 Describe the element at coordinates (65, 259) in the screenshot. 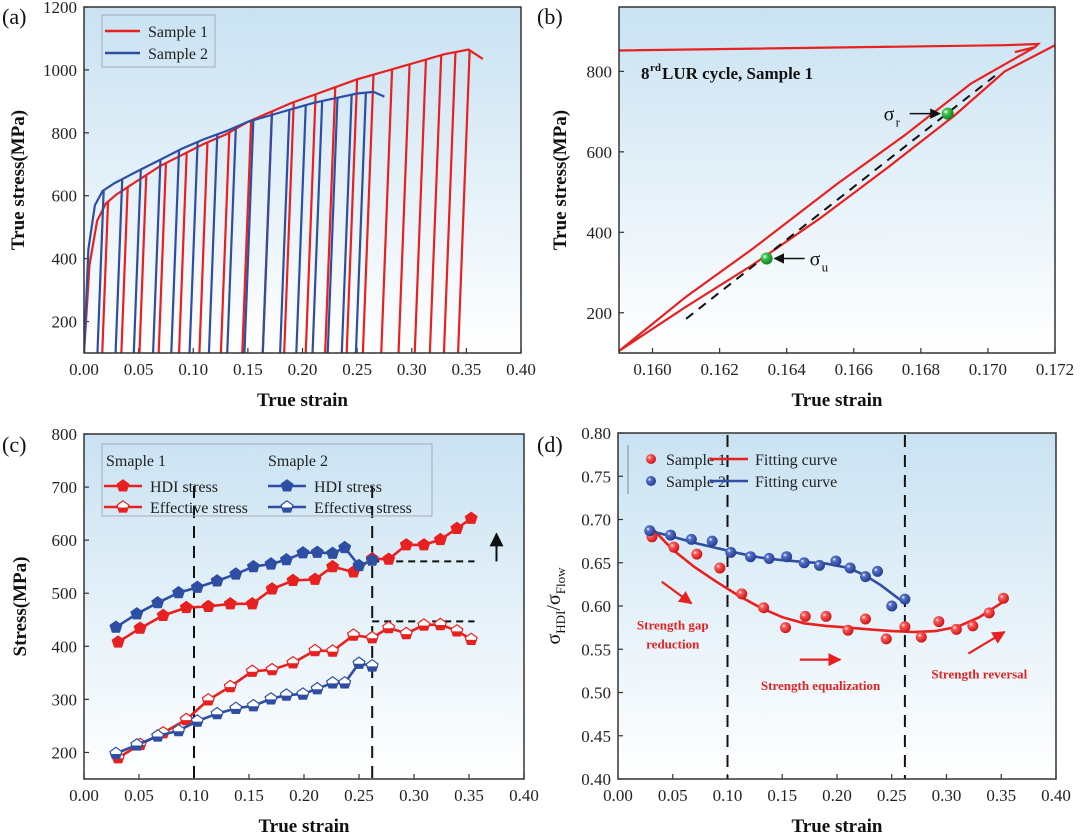

I see `y-tick-label: 400` at that location.